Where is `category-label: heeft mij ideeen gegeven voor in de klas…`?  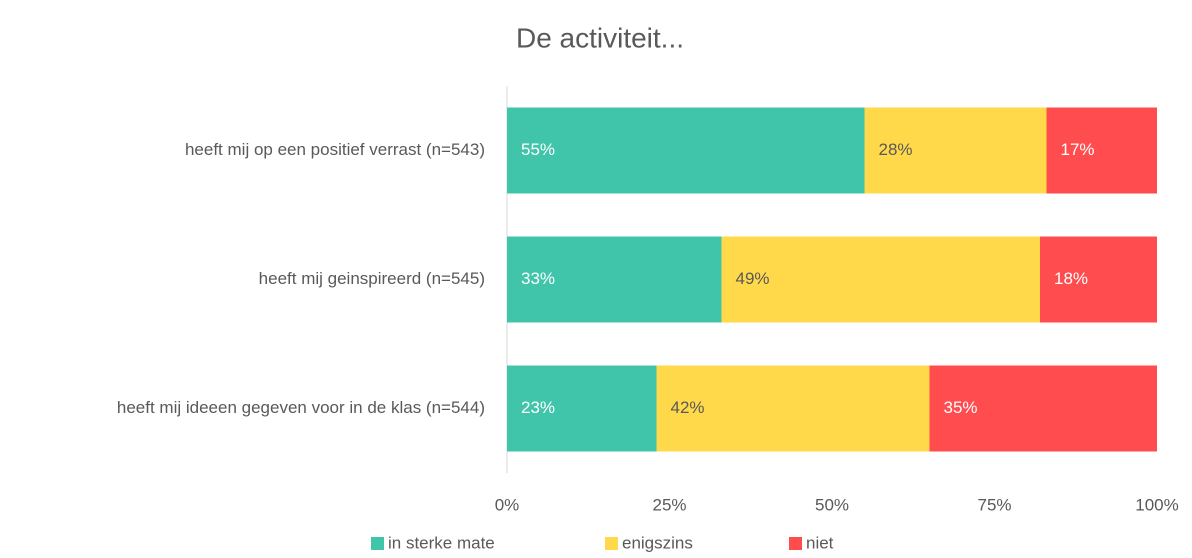
category-label: heeft mij ideeen gegeven voor in de klas… is located at coordinates (301, 407).